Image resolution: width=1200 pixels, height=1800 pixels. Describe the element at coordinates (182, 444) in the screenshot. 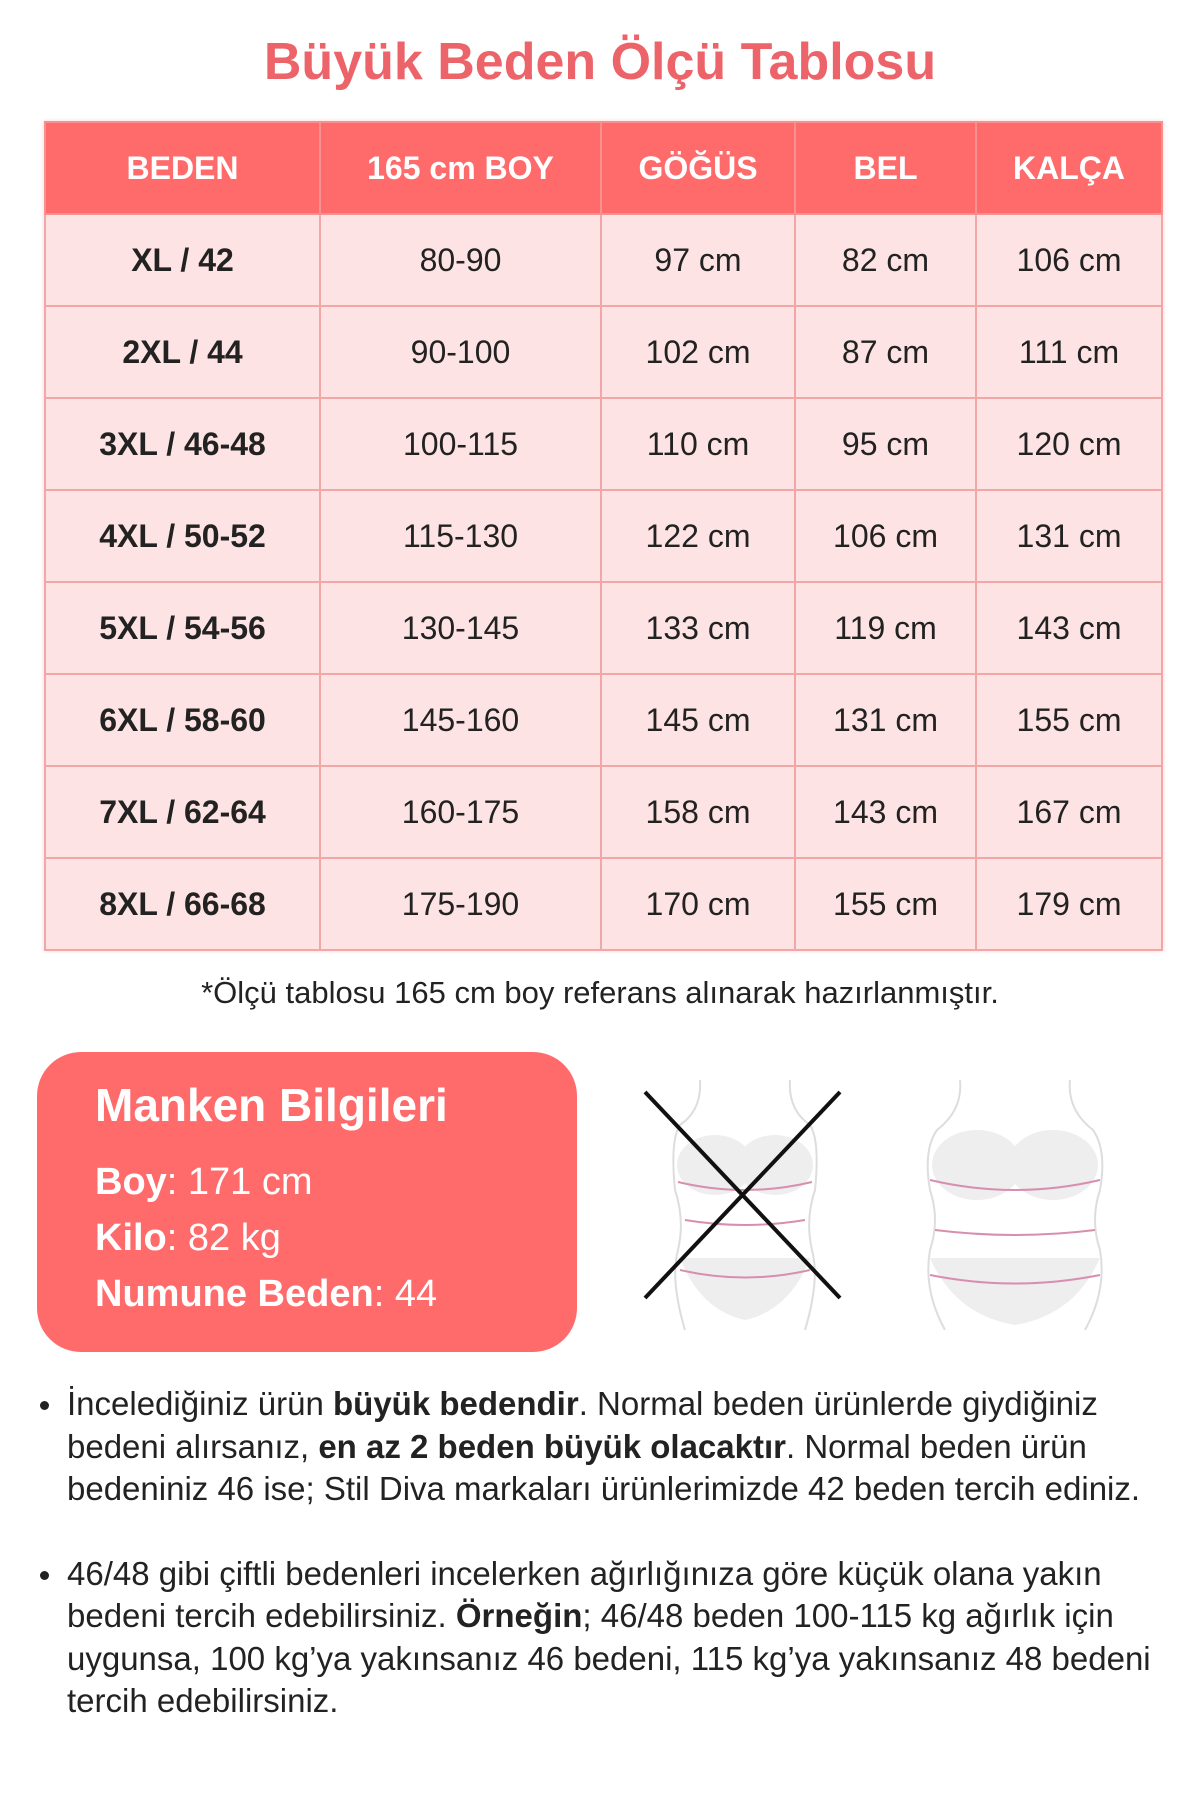

I see `size-cell: 3XL / 46-48` at that location.